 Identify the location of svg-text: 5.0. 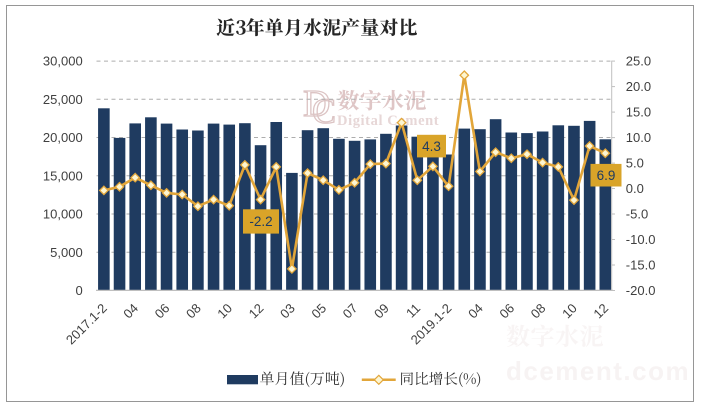
(635, 163).